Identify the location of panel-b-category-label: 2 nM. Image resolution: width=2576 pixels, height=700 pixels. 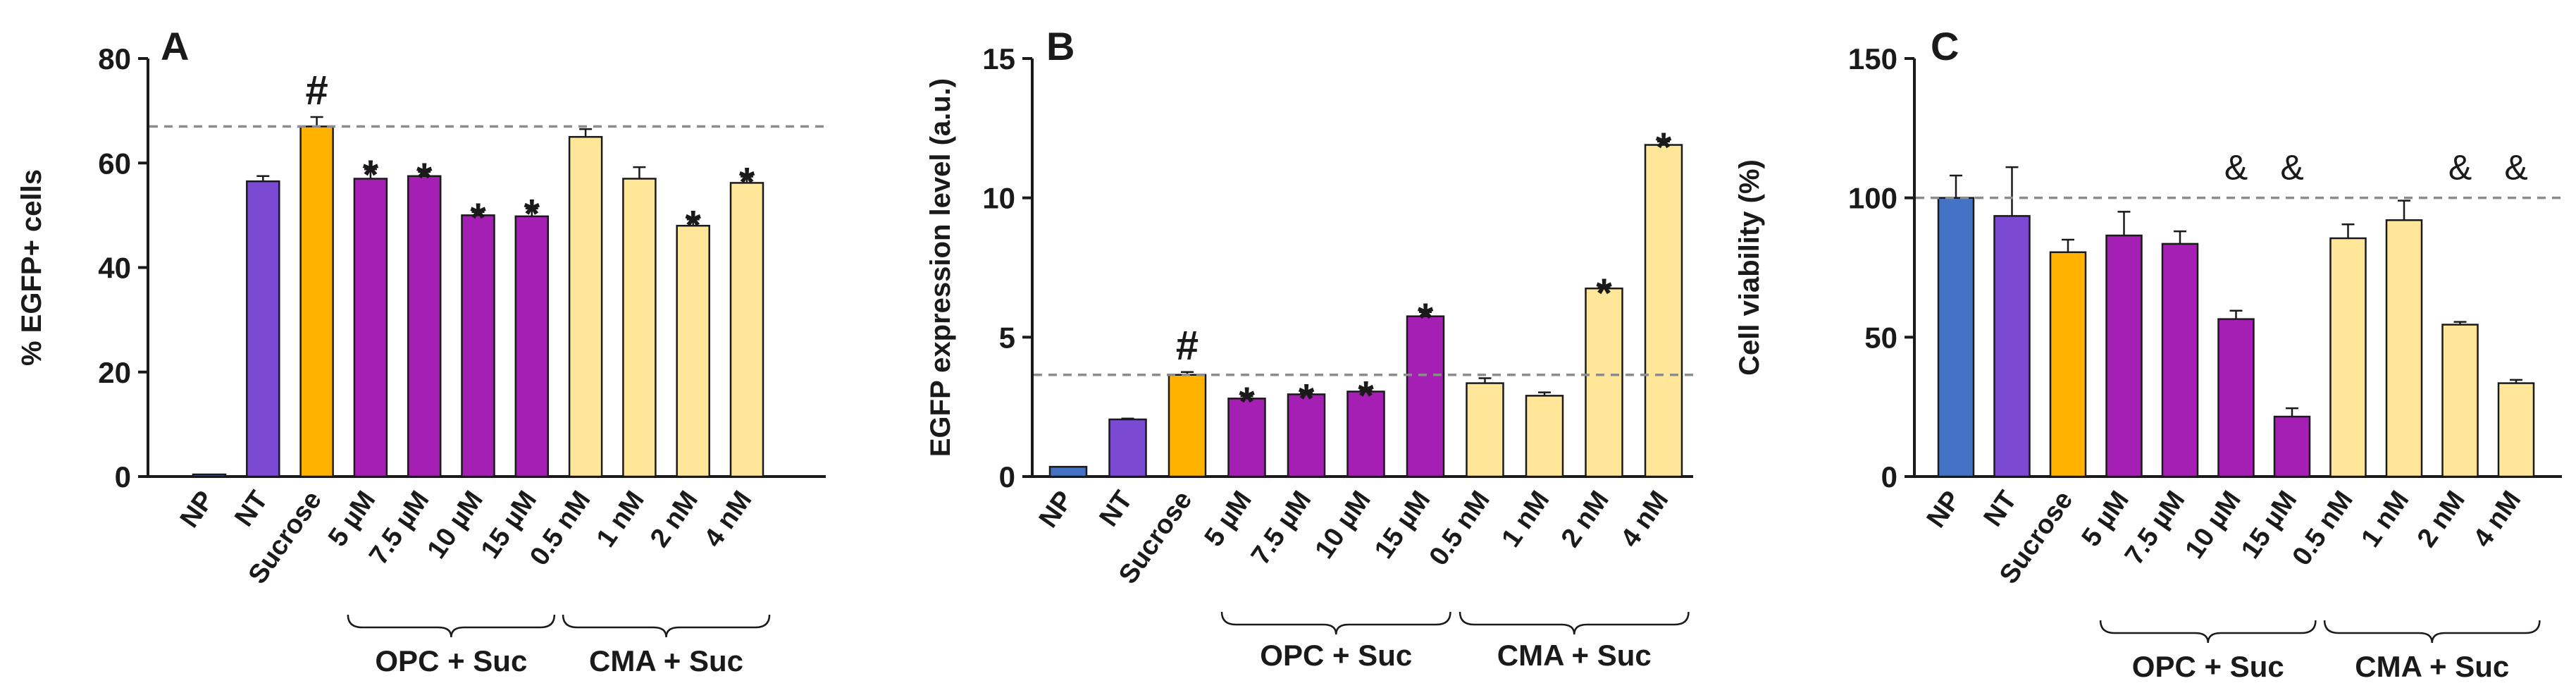
(1585, 520).